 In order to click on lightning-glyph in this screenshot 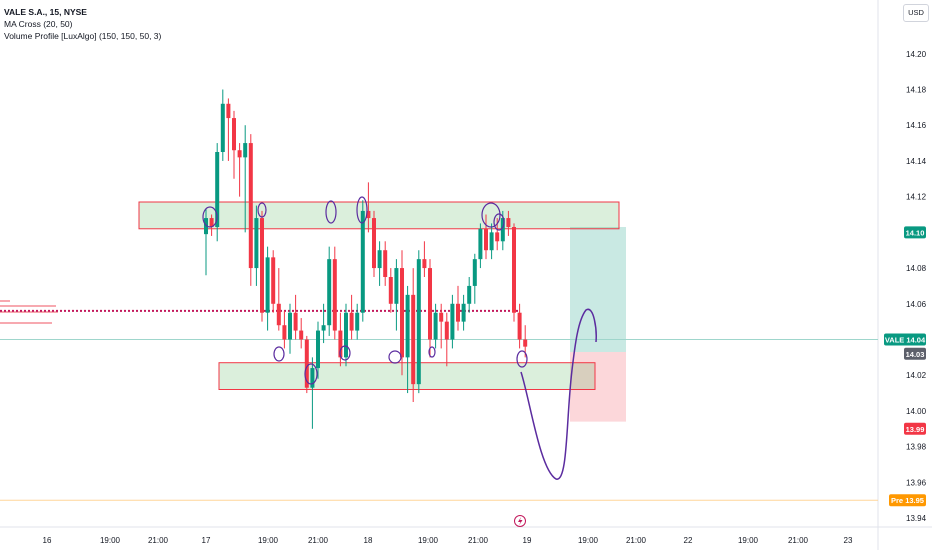, I will do `click(520, 521)`.